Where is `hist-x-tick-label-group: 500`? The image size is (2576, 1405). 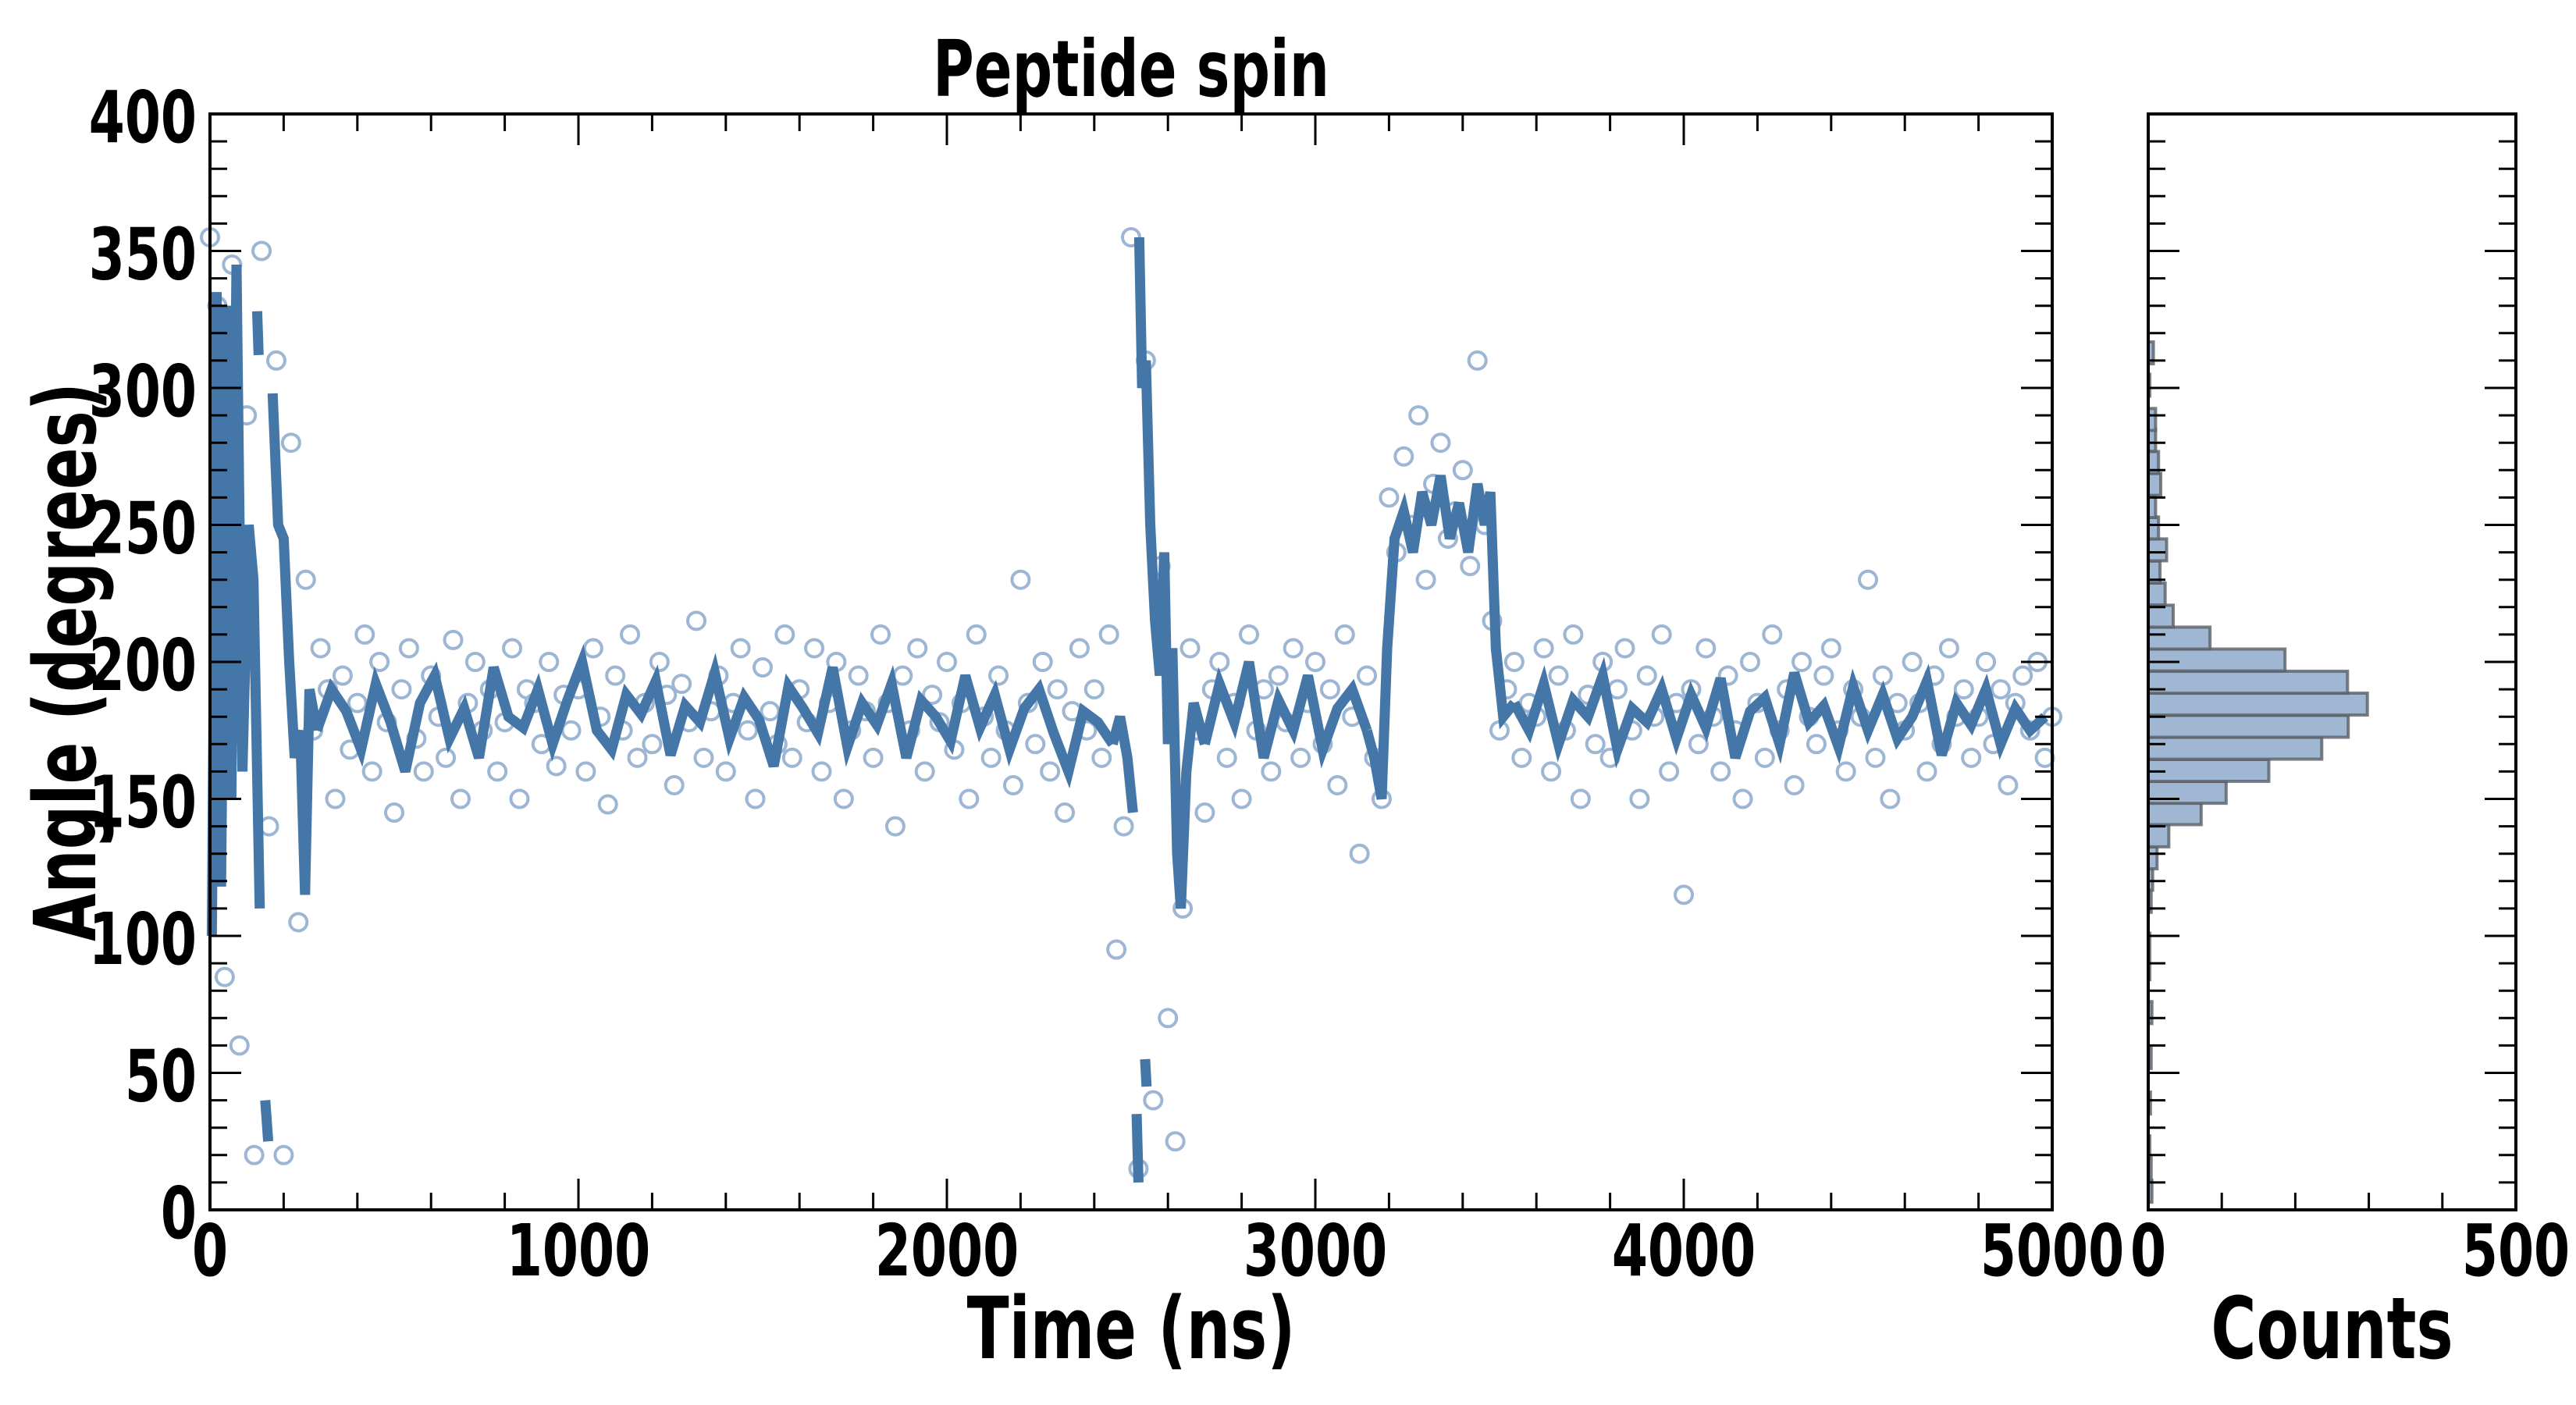 hist-x-tick-label-group: 500 is located at coordinates (2516, 1251).